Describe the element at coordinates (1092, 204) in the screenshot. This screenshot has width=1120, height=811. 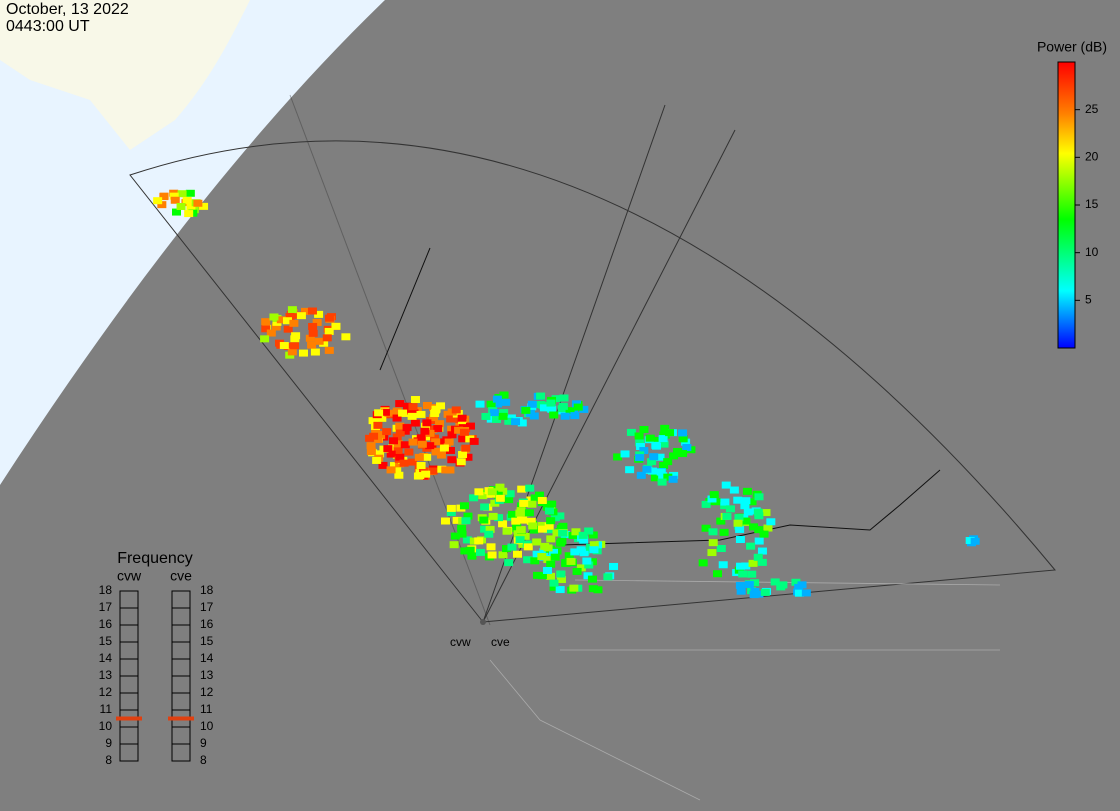
I see `colorbar-tick-label: 15` at that location.